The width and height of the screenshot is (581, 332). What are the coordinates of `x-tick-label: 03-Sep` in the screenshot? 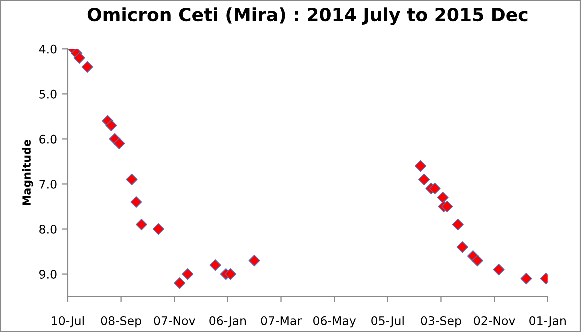 It's located at (441, 322).